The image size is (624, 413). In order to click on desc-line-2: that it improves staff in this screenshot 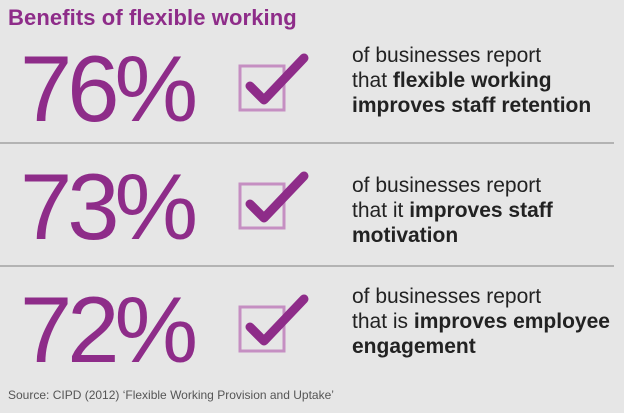, I will do `click(452, 210)`.